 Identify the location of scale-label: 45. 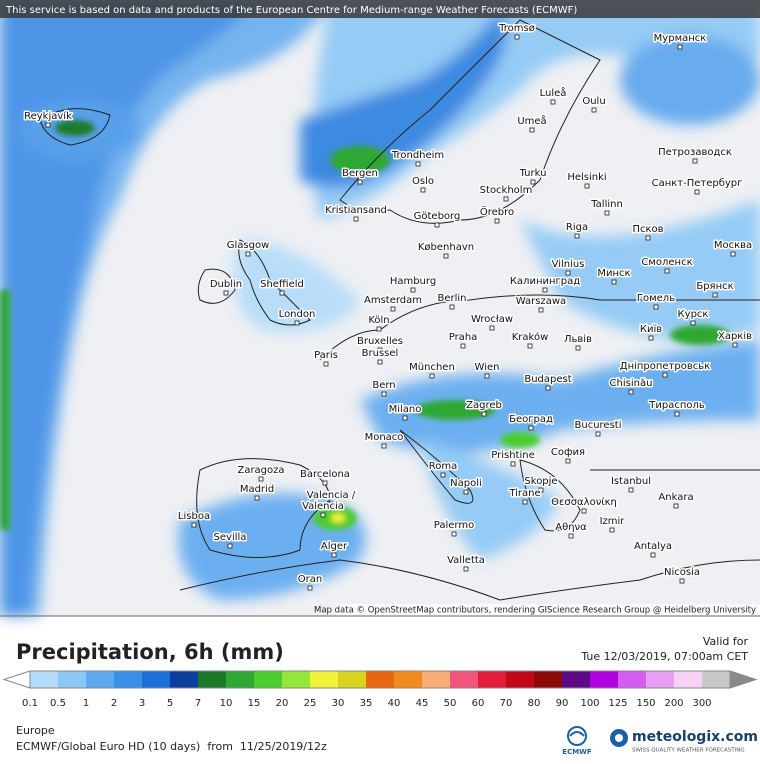
(422, 703).